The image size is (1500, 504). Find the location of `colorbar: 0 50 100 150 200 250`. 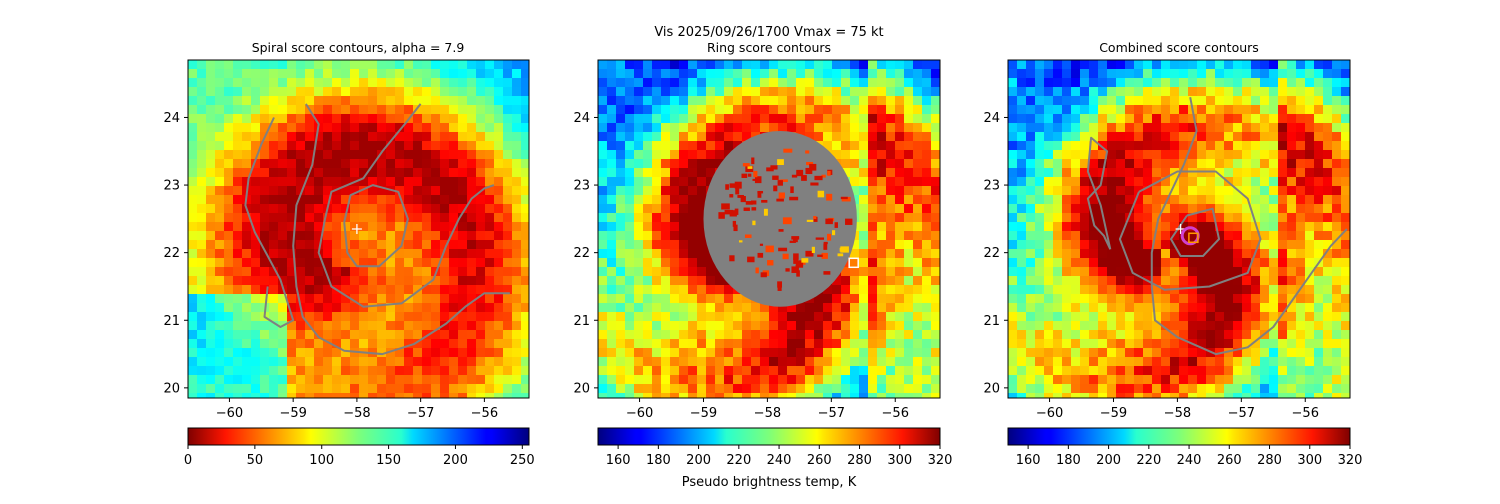

colorbar: 0 50 100 150 200 250 is located at coordinates (359, 447).